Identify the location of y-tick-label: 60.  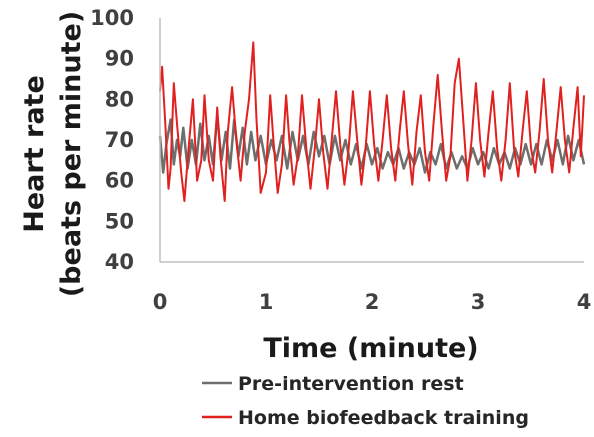
(119, 181).